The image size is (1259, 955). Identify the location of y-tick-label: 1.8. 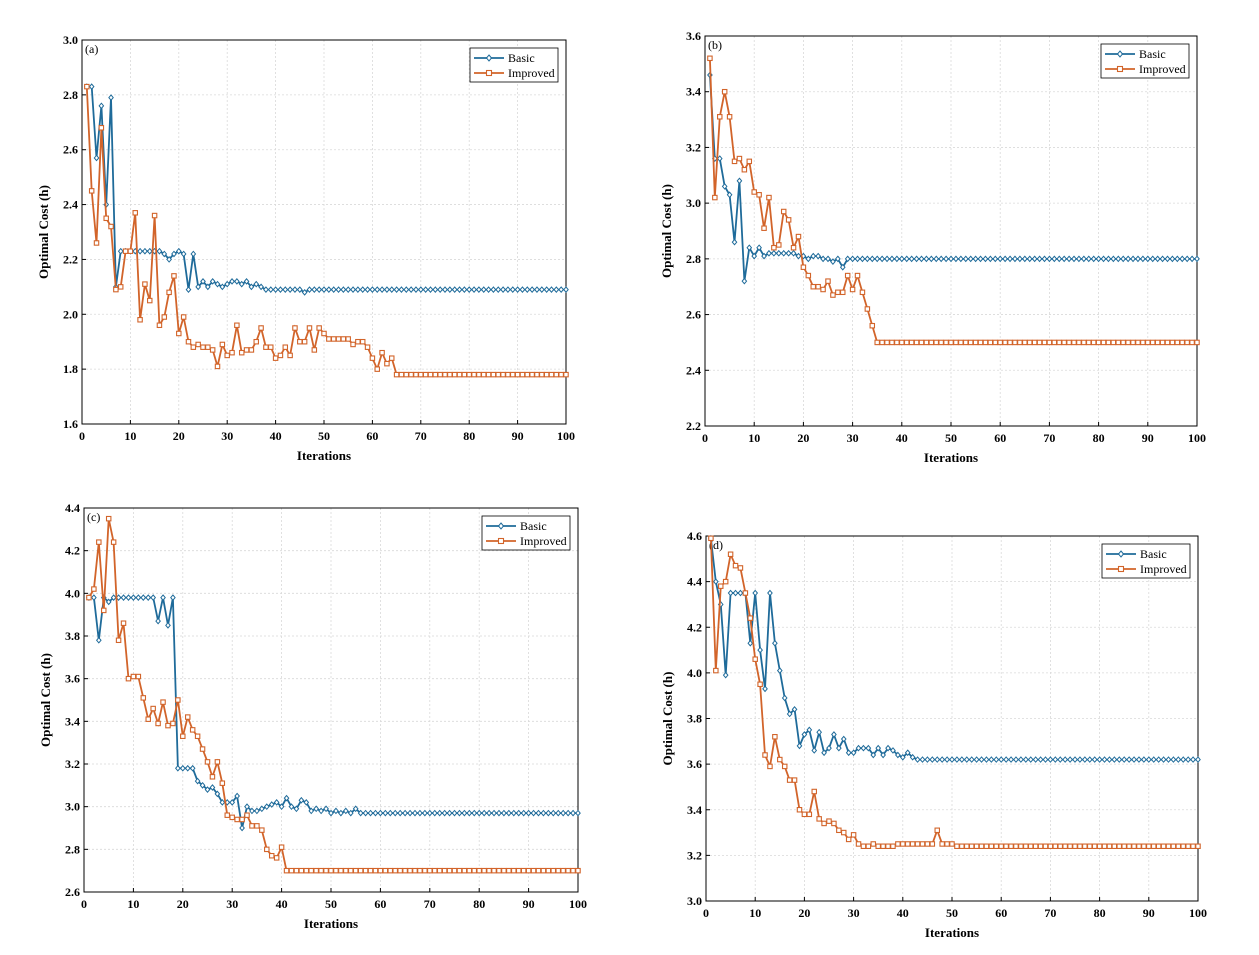
(70, 369).